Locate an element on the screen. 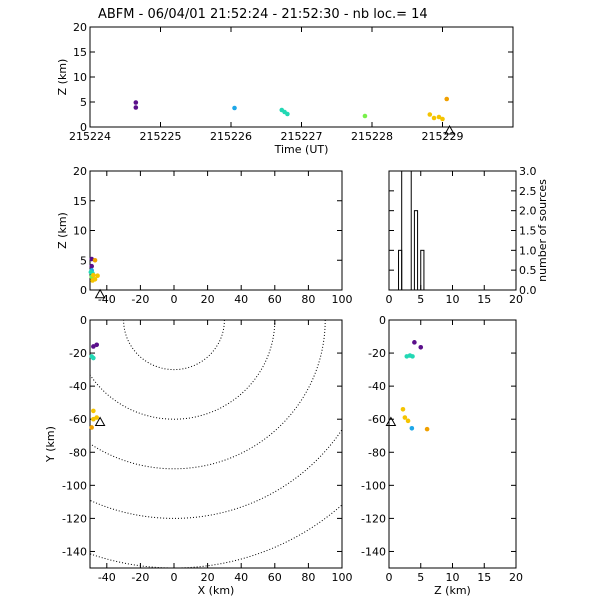 Image resolution: width=600 pixels, height=600 pixels. y-tick-label: 1.5 is located at coordinates (528, 231).